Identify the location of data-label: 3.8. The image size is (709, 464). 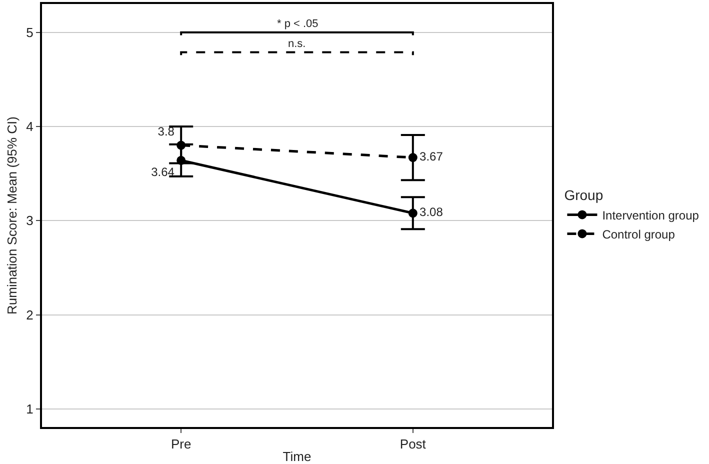
(166, 131).